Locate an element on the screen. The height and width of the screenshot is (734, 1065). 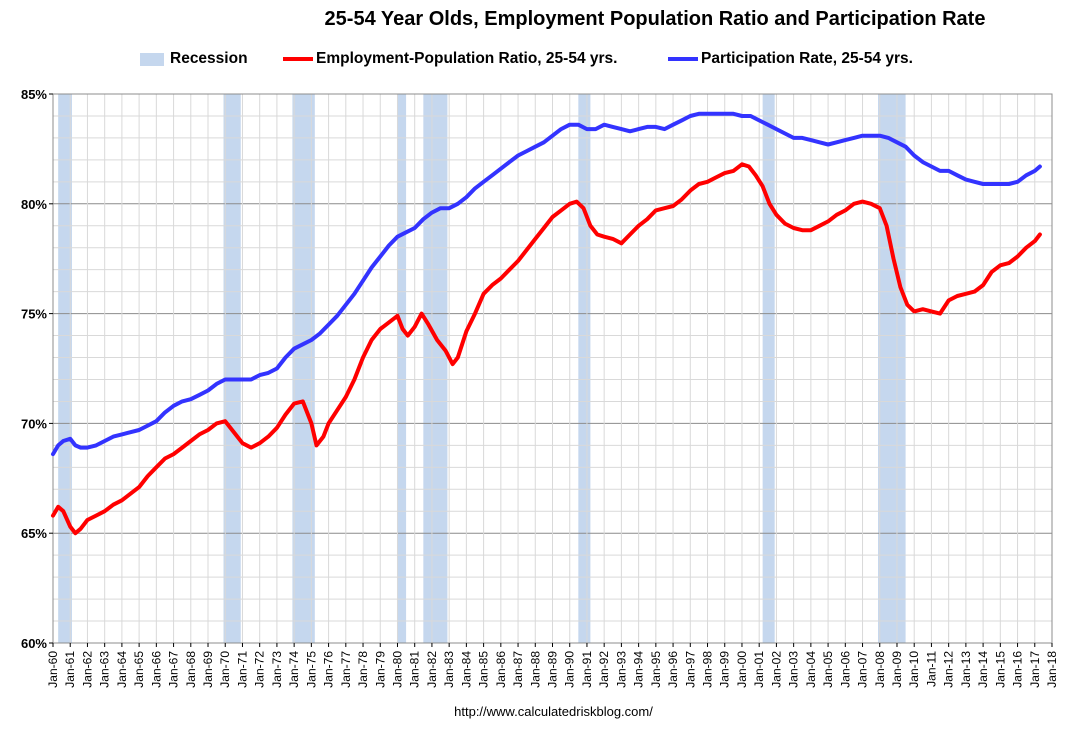
x-tick-label: Jan-02 is located at coordinates (776, 669).